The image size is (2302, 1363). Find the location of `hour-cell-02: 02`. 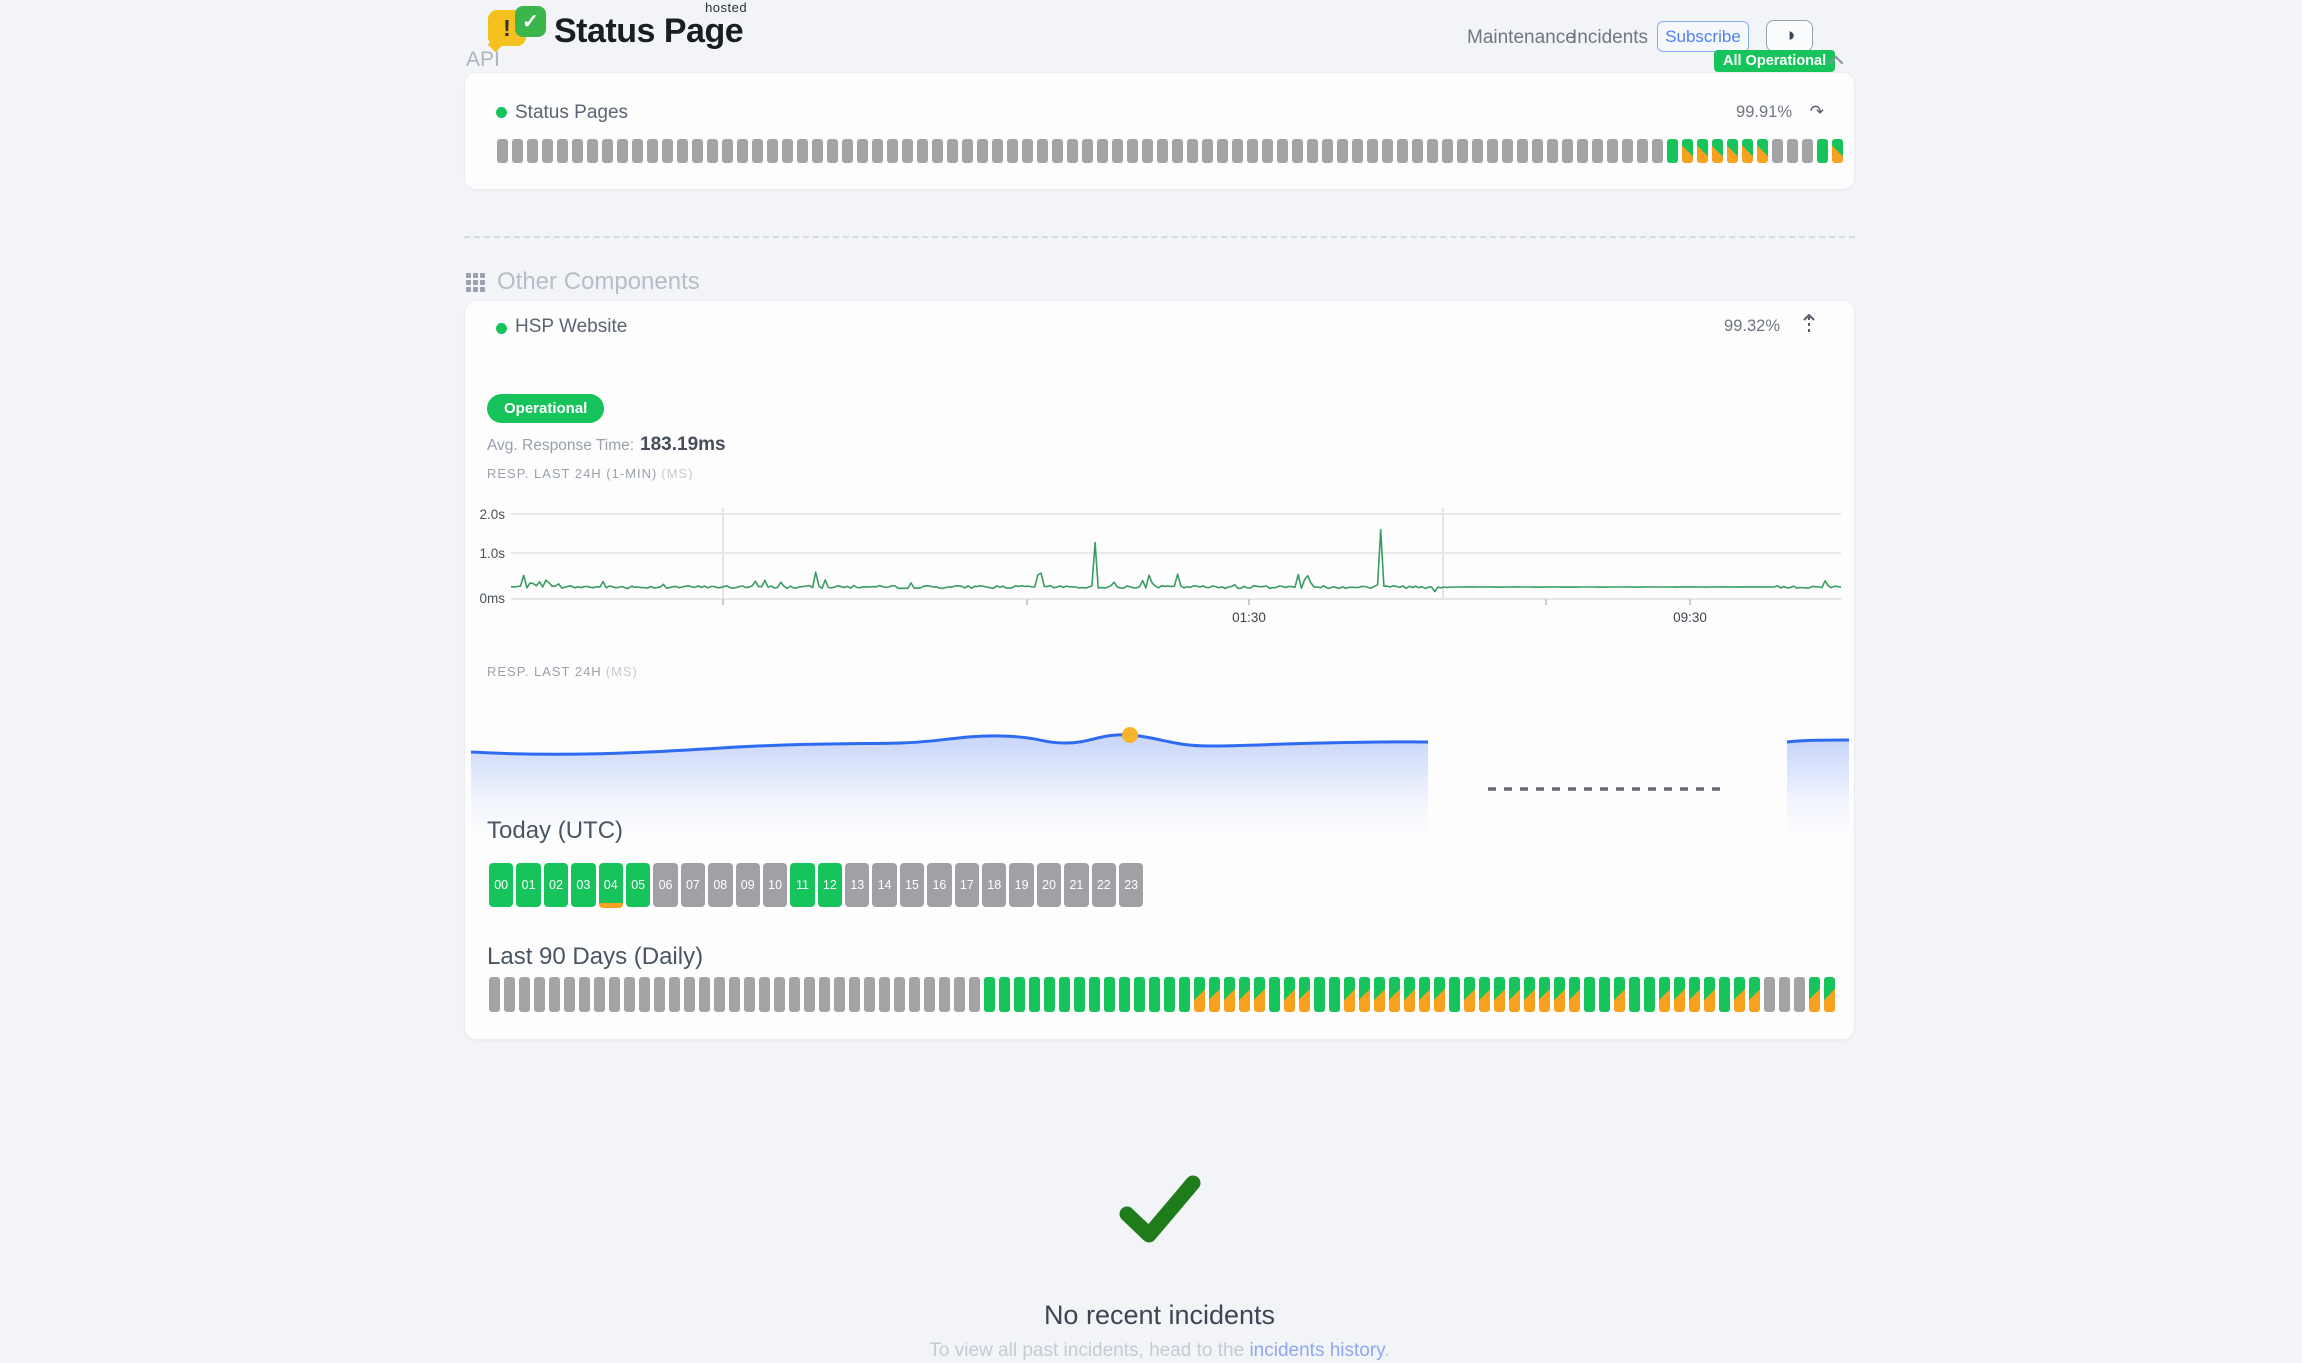

hour-cell-02: 02 is located at coordinates (556, 885).